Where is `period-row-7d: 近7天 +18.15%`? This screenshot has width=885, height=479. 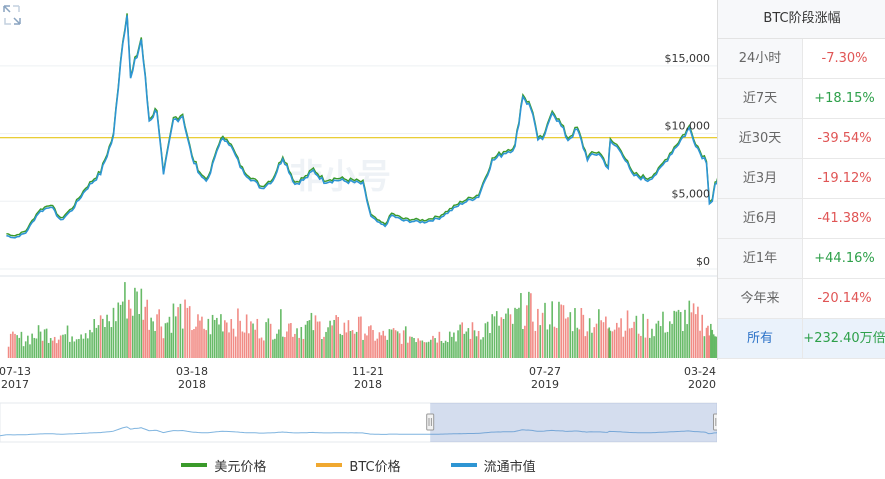
period-row-7d: 近7天 +18.15% is located at coordinates (801, 99).